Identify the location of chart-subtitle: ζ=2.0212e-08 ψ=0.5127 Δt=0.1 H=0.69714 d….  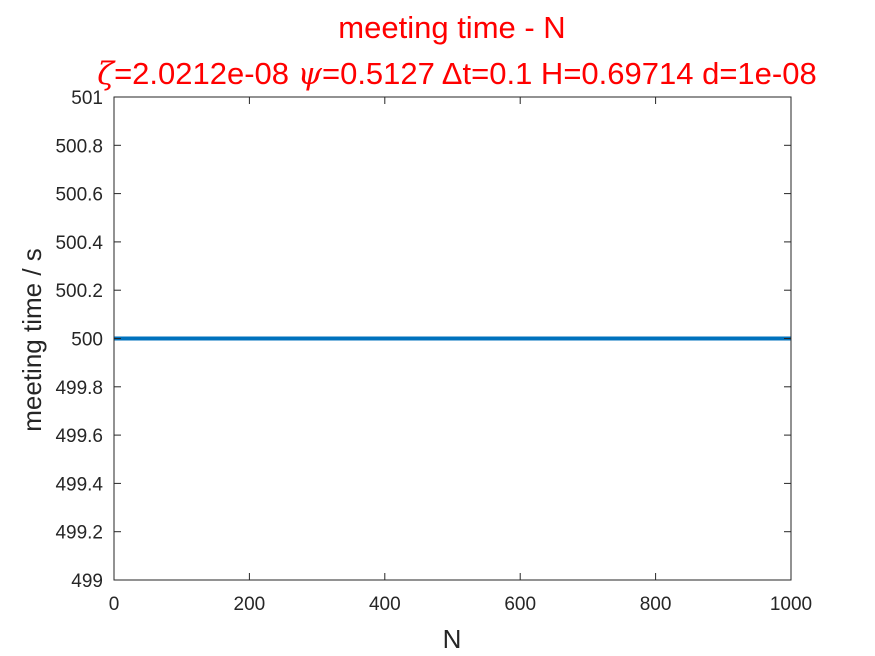
(456, 74).